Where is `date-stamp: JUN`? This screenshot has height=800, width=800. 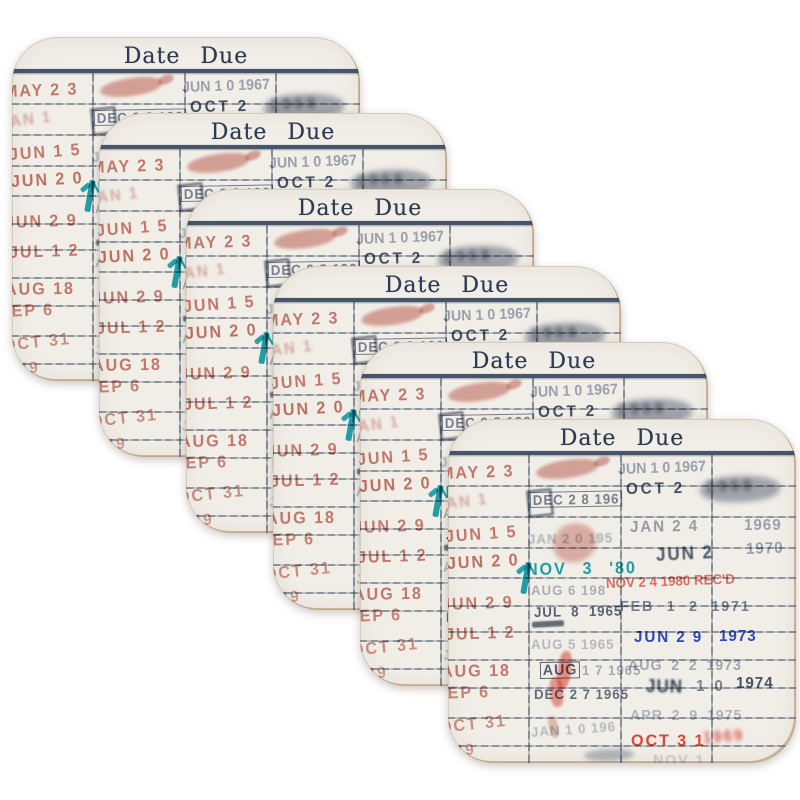 date-stamp: JUN is located at coordinates (664, 686).